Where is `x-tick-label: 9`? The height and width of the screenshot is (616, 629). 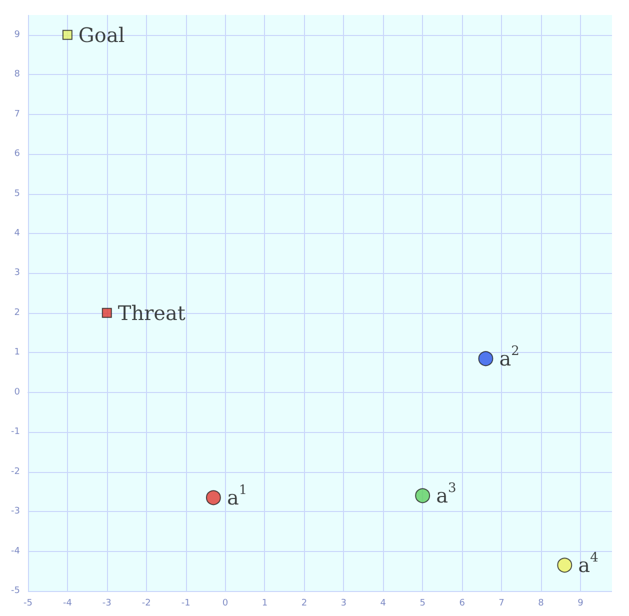 x-tick-label: 9 is located at coordinates (581, 603).